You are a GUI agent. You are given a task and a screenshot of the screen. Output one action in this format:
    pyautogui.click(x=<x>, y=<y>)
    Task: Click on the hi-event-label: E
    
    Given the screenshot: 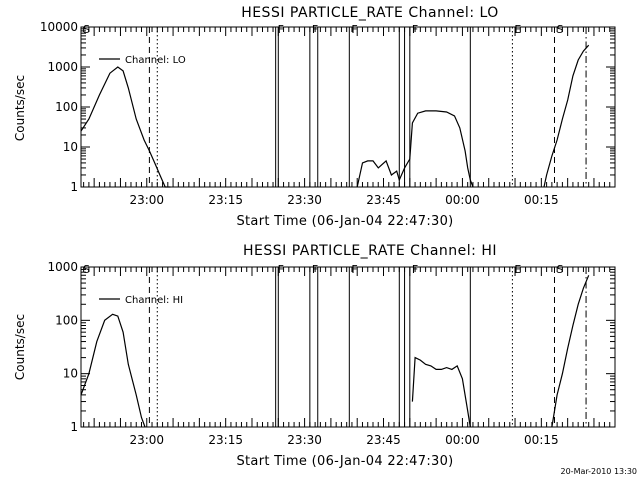 What is the action you would take?
    pyautogui.click(x=517, y=269)
    